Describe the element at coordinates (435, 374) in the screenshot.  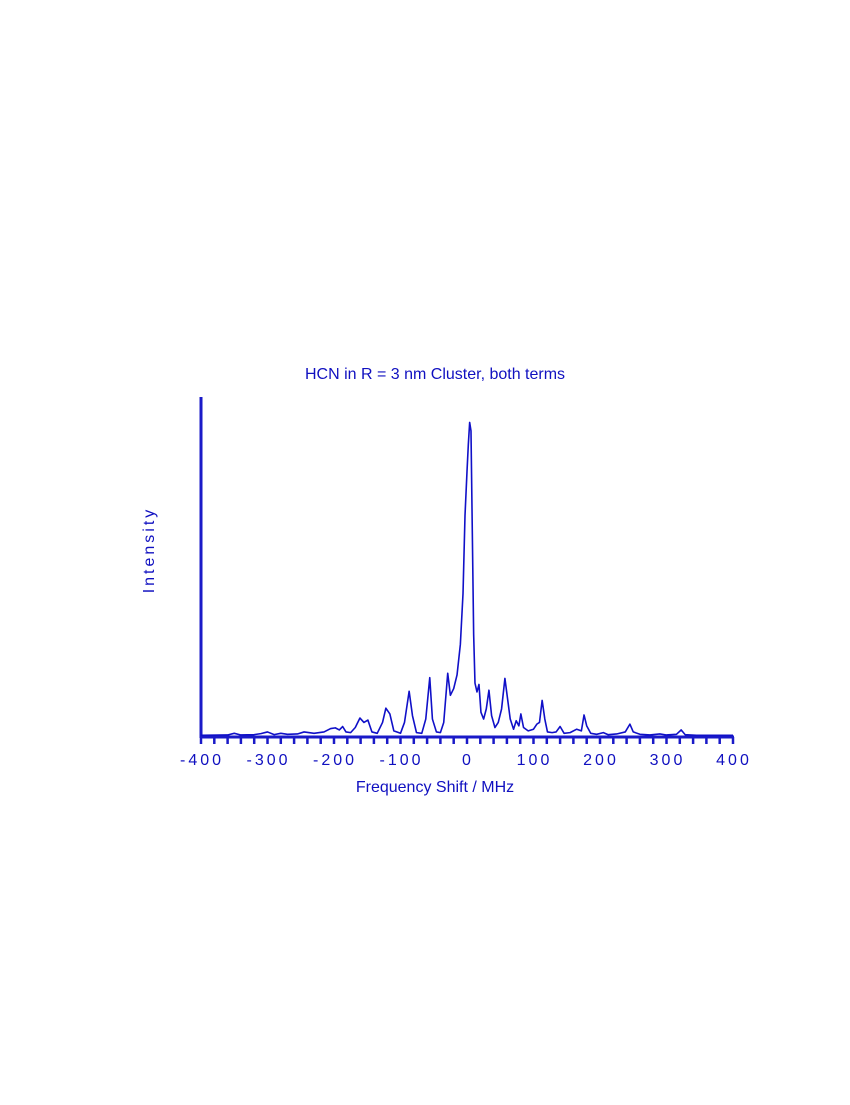
I see `chart-title: HCN in R = 3 nm Cluster, both terms` at that location.